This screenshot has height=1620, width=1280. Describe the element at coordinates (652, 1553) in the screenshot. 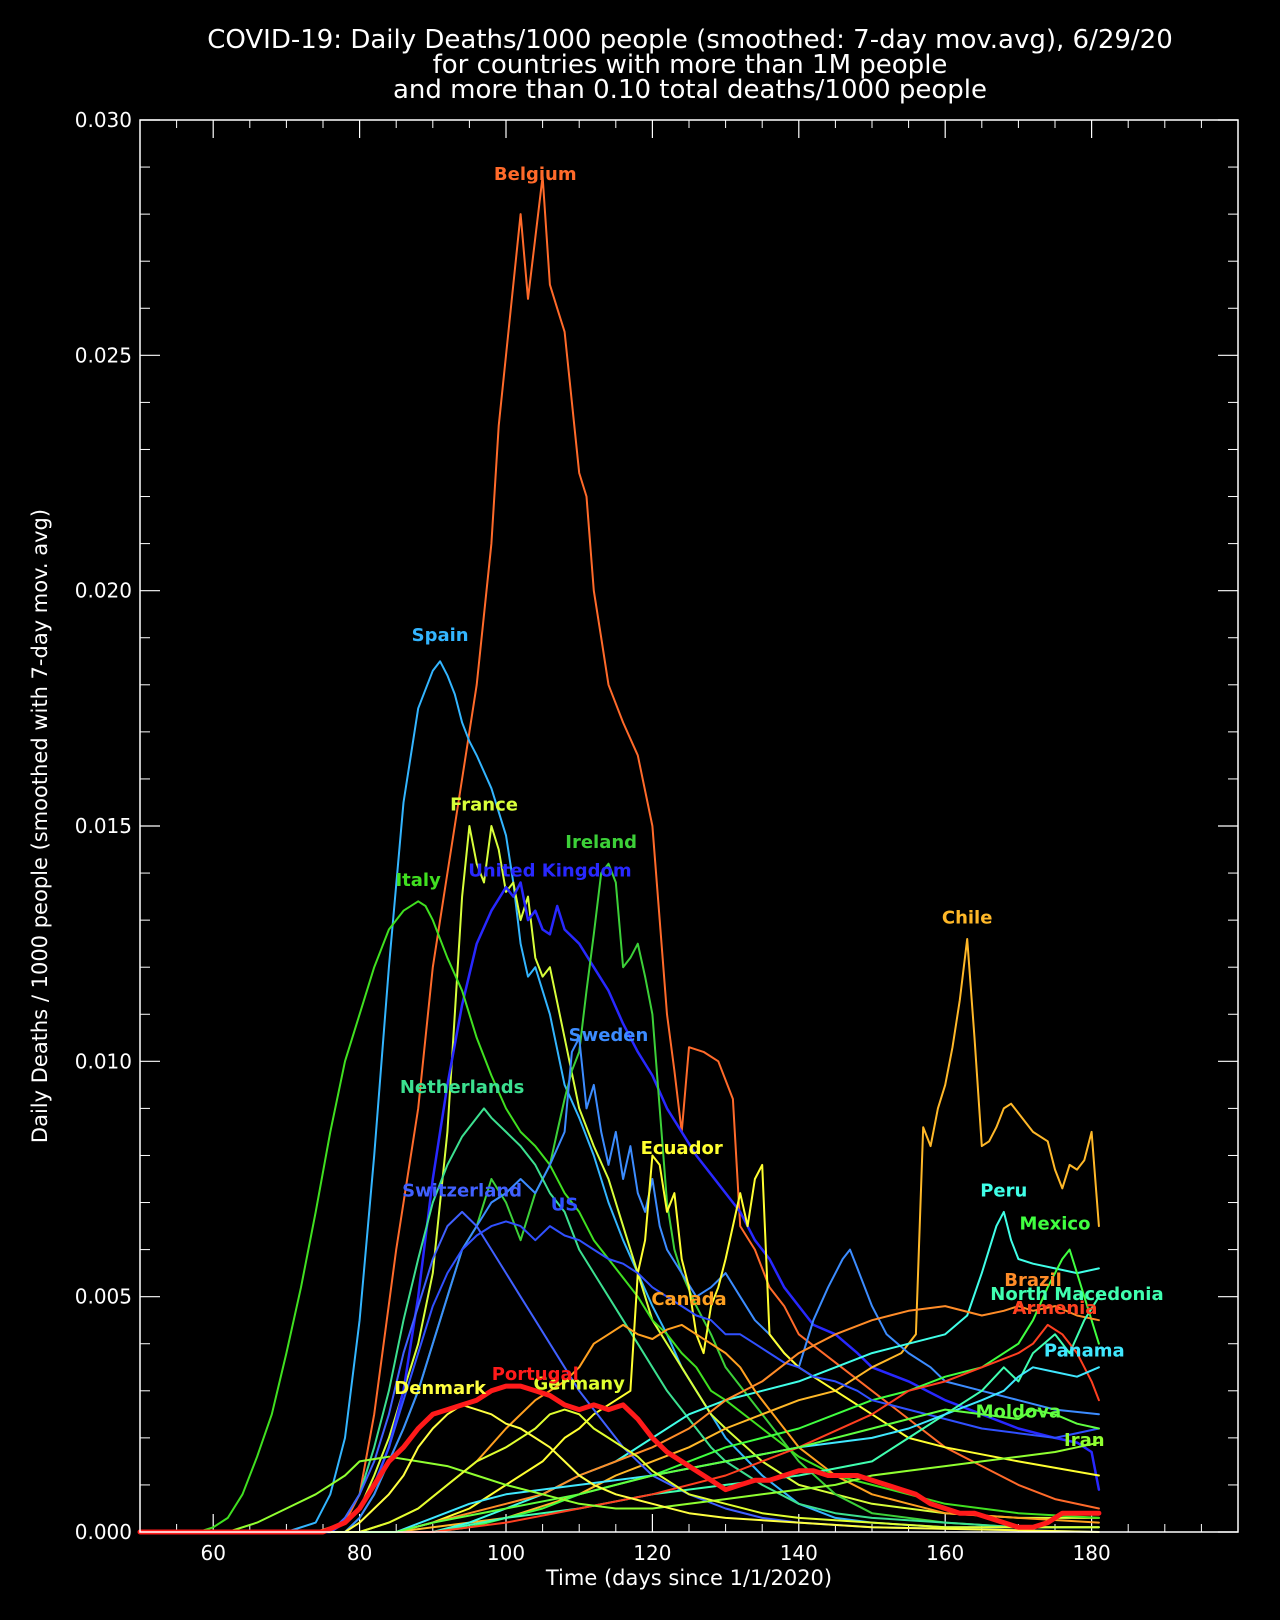

I see `x-tick-label: 120` at that location.